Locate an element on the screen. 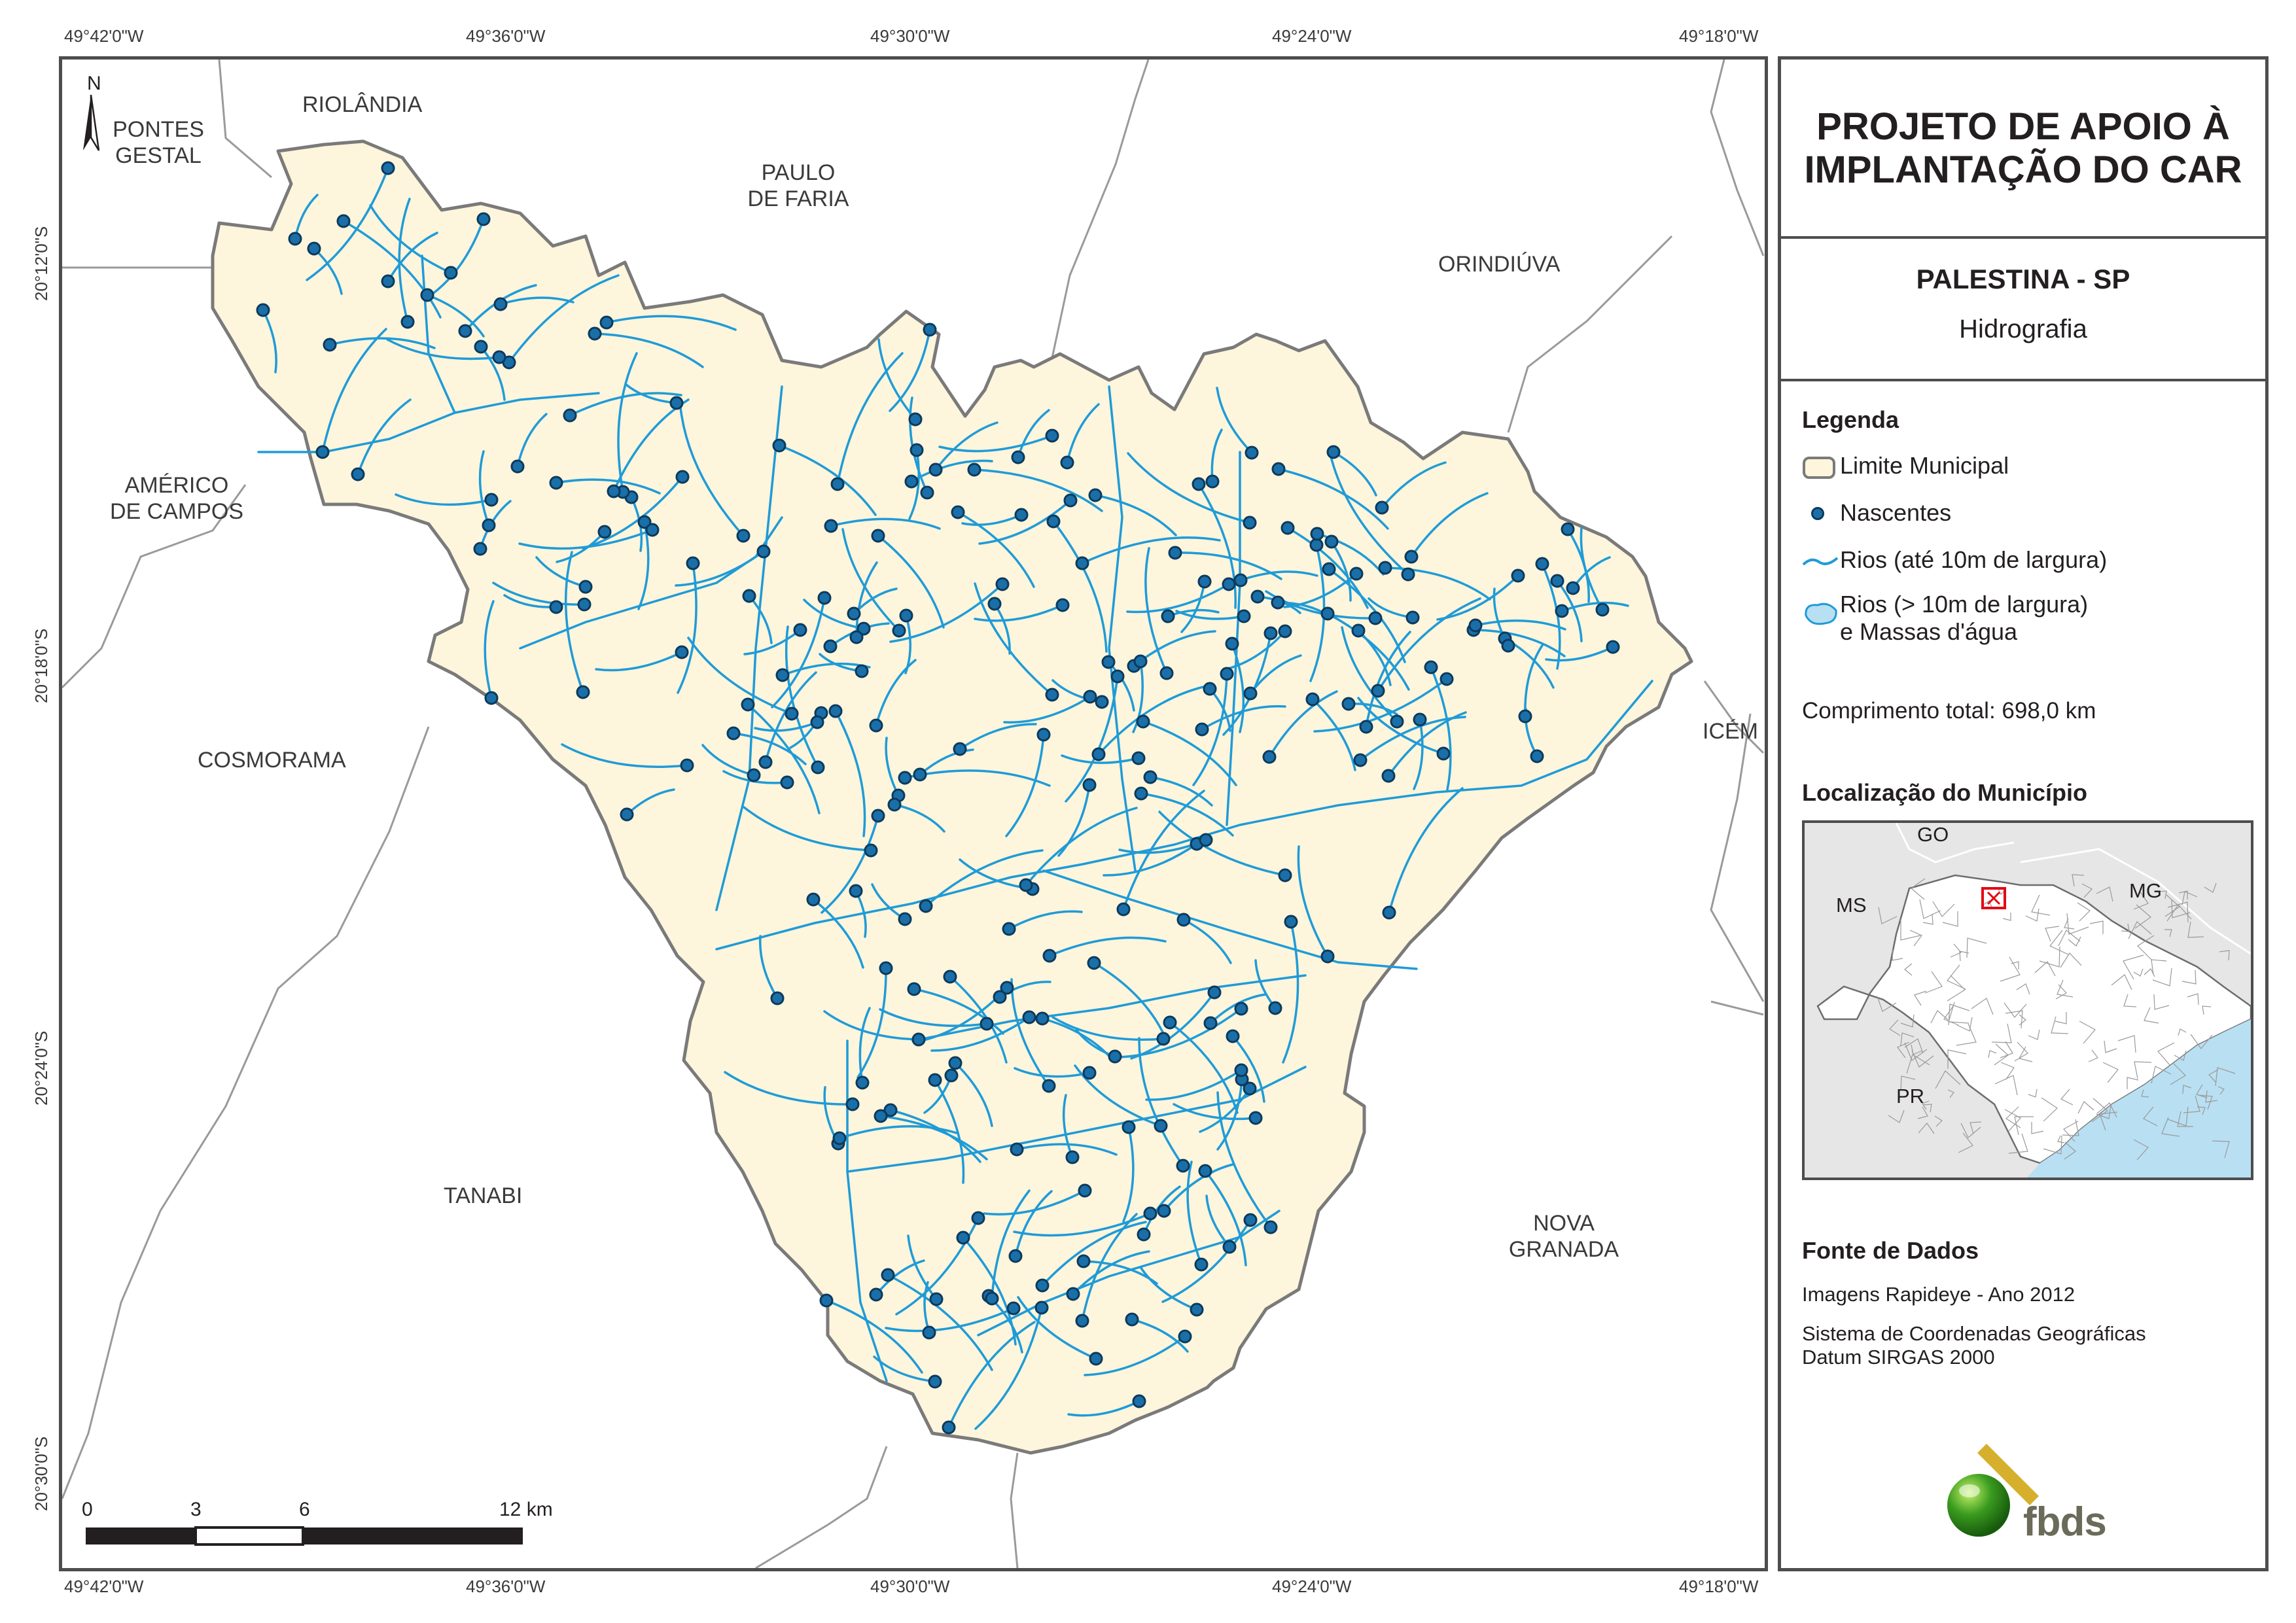 Image resolution: width=2296 pixels, height=1623 pixels. coord-top-5: 49°18'0"W is located at coordinates (1719, 36).